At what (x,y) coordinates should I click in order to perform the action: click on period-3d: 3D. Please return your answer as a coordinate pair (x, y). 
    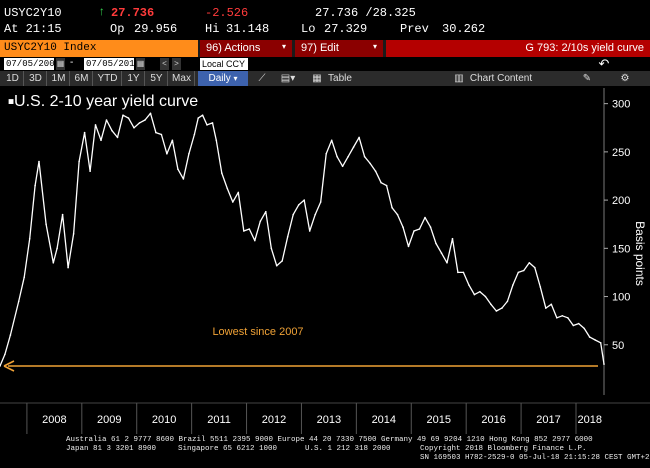
    Looking at the image, I should click on (36, 78).